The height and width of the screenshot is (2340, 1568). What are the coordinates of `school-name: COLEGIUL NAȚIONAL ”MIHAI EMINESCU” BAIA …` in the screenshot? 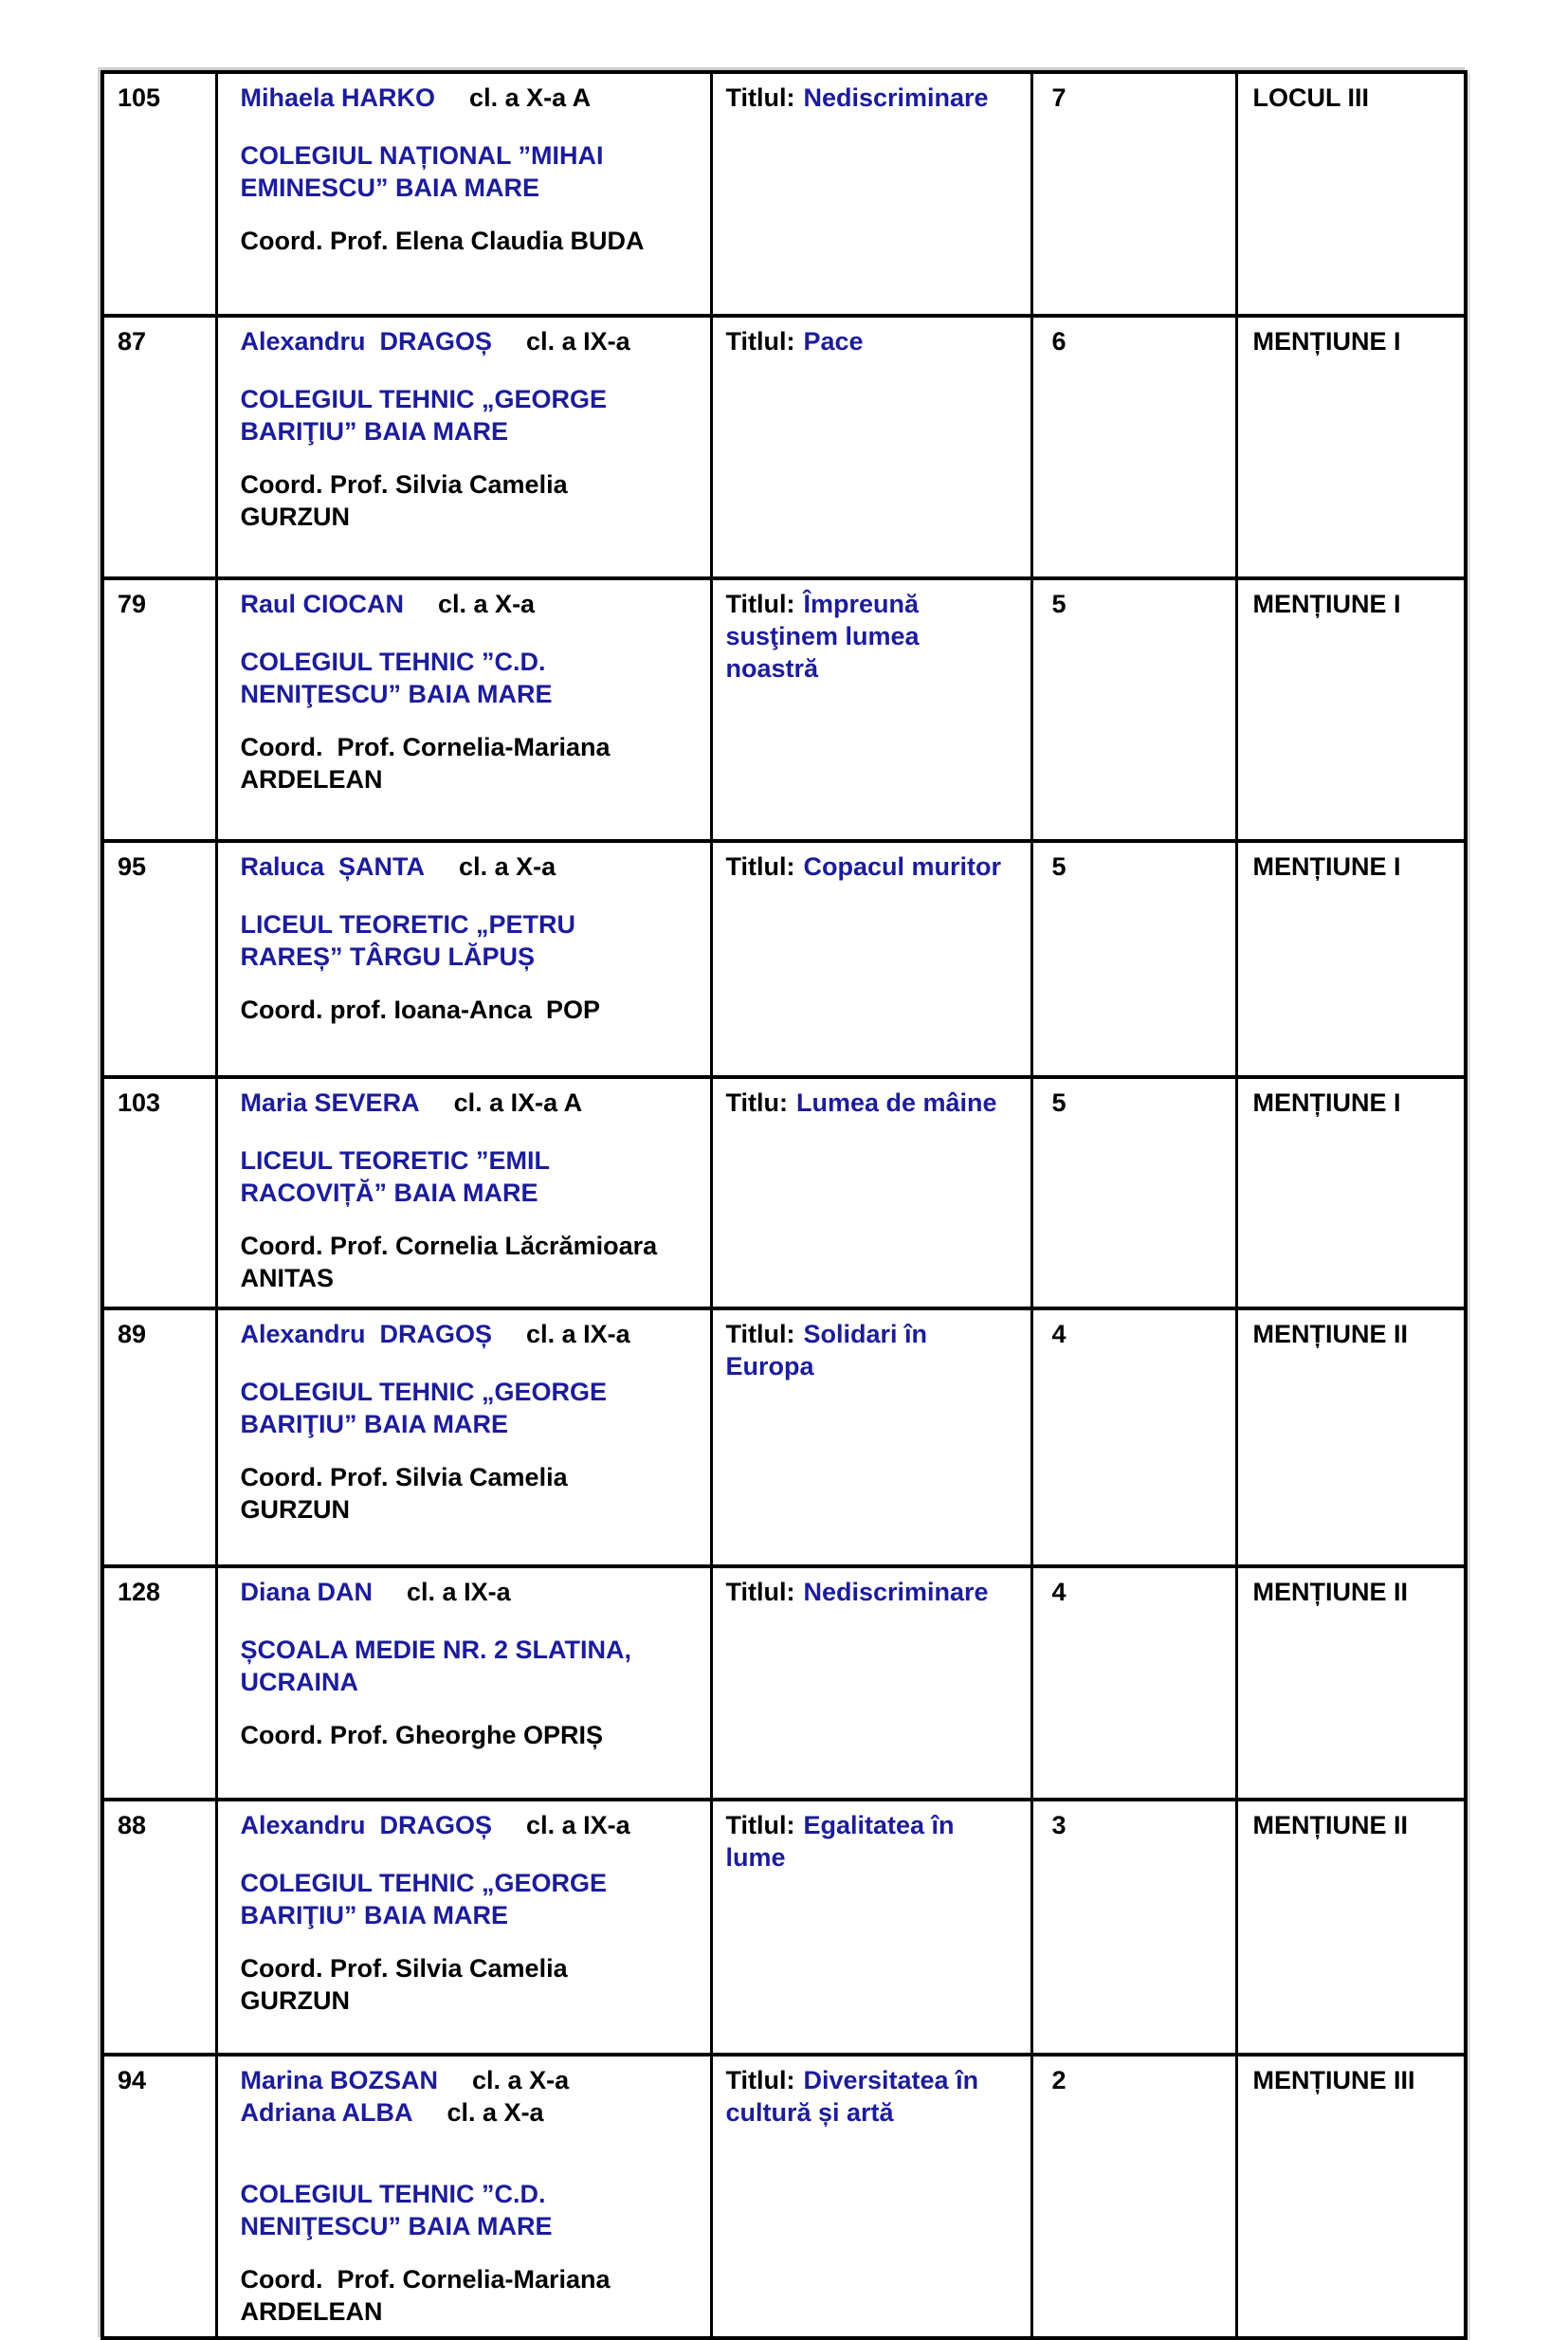 It's located at (422, 171).